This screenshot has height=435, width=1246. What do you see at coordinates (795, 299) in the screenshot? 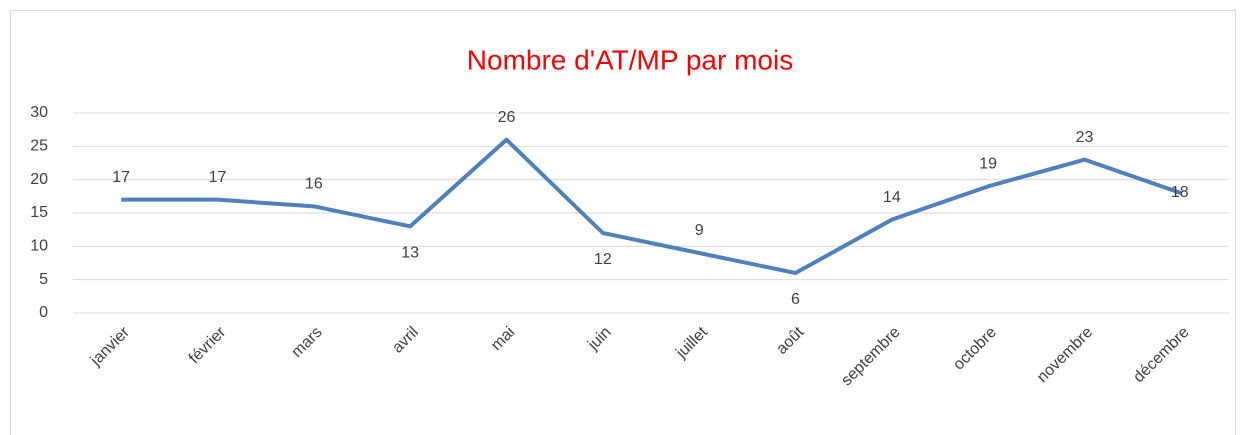
I see `data-label: 6` at bounding box center [795, 299].